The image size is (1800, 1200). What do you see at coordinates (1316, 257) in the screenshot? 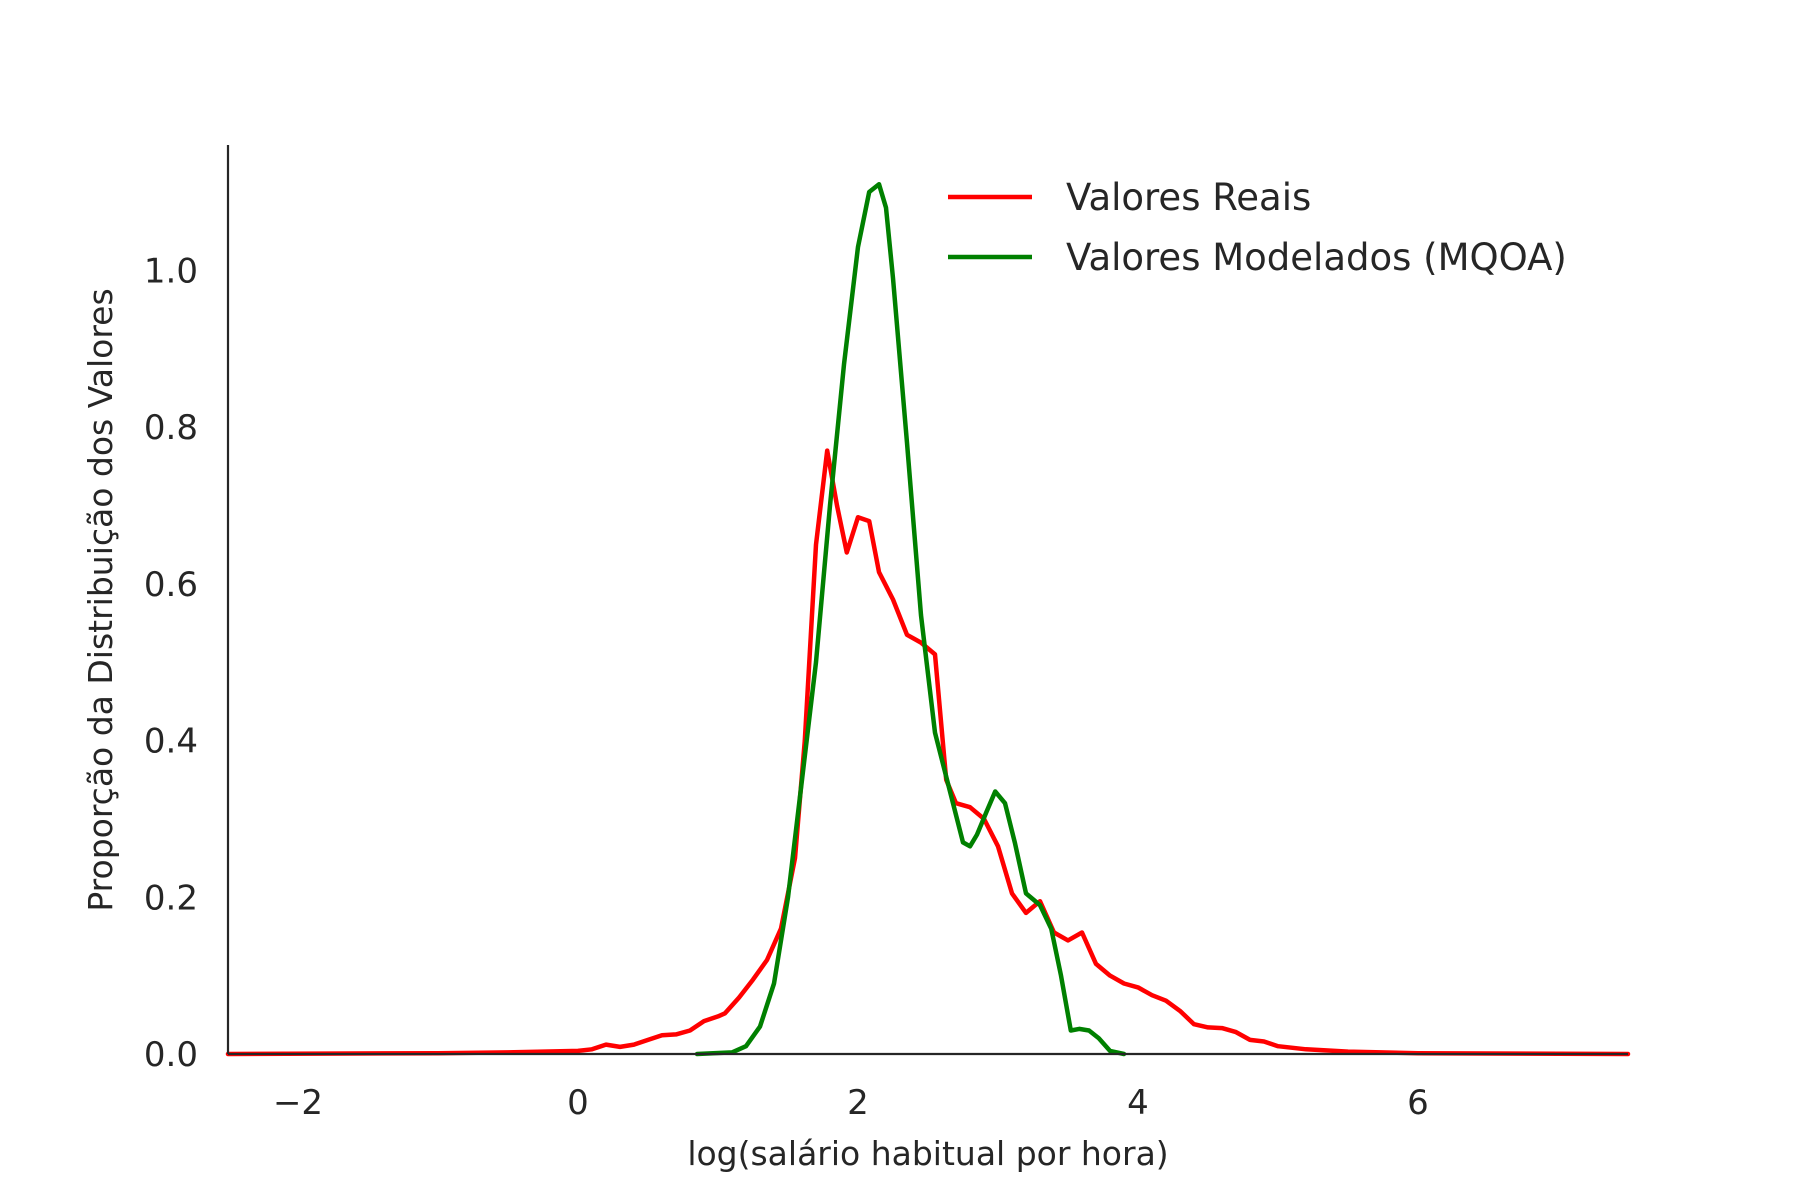
I see `legend-label: Valores Modelados (MQOA)` at bounding box center [1316, 257].